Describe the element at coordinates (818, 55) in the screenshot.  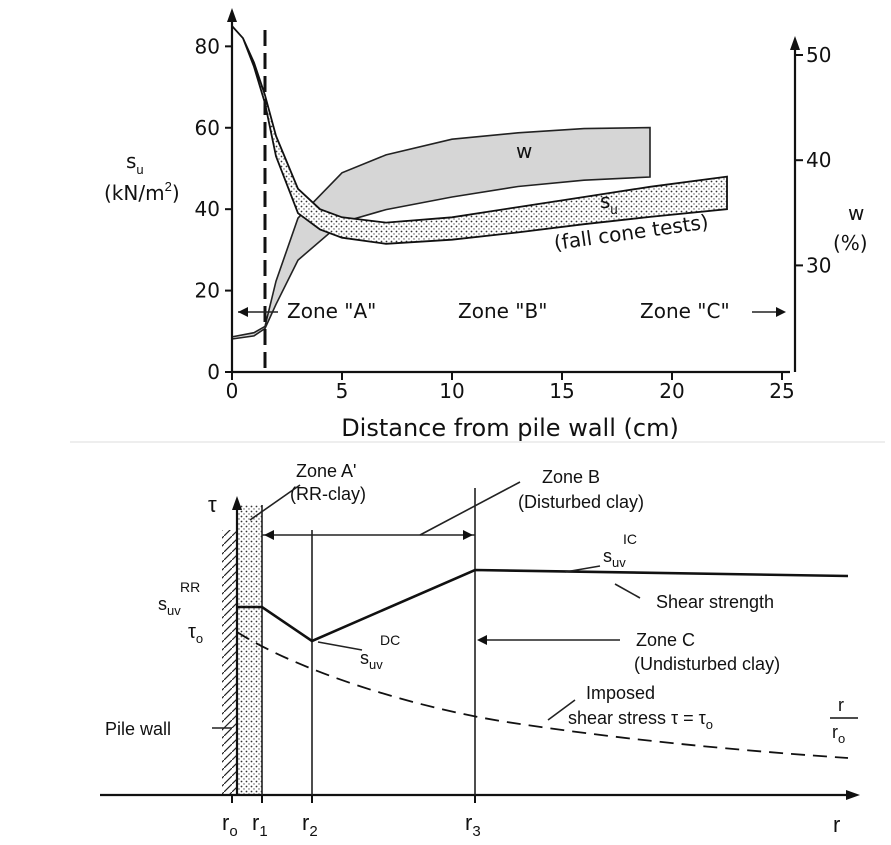
I see `y-right-tick-label-50: 50` at that location.